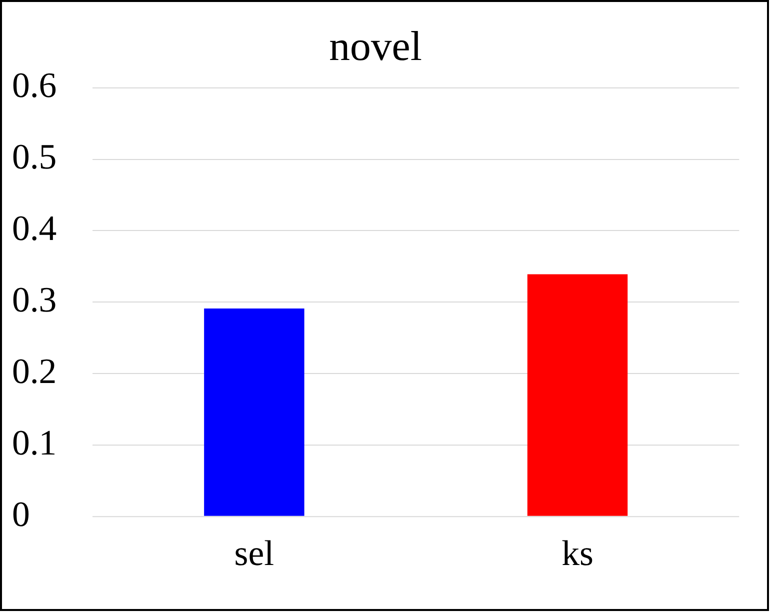  What do you see at coordinates (34, 442) in the screenshot?
I see `y-tick-label: 0.1` at bounding box center [34, 442].